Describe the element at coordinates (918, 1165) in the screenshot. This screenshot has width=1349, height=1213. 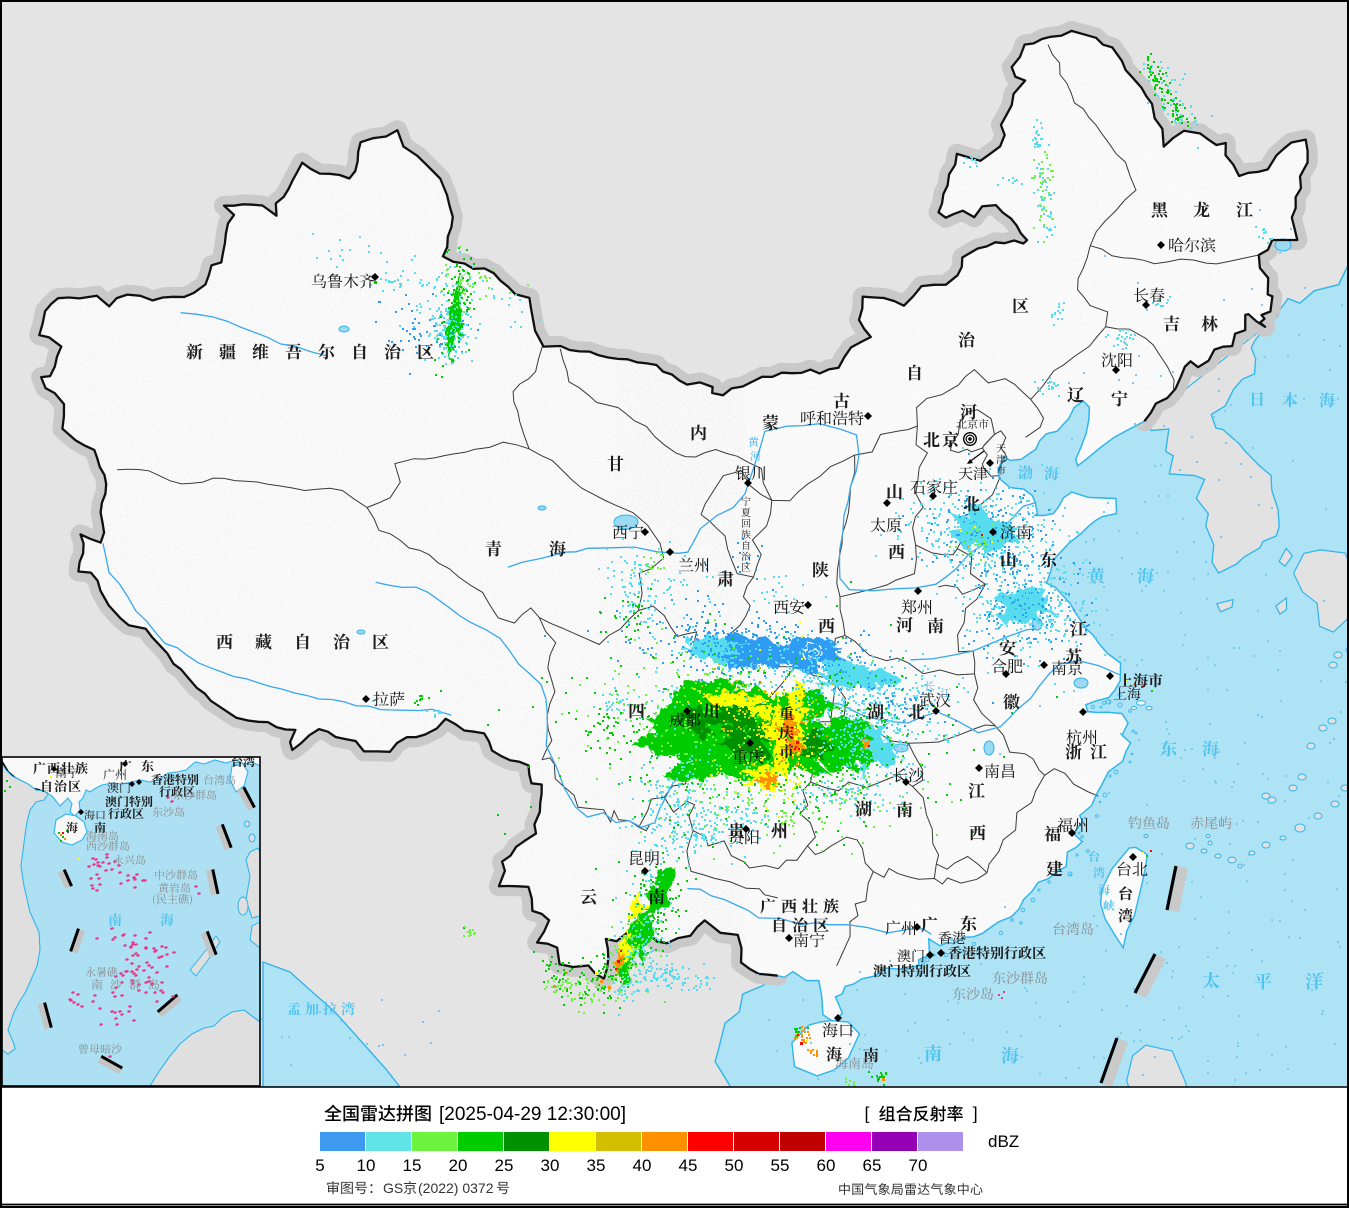
I see `svg-text: 70` at that location.